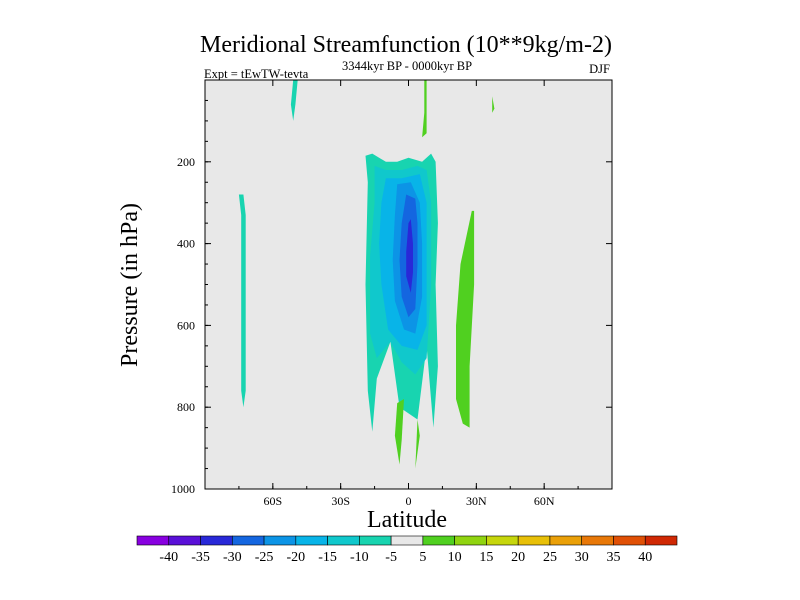  I want to click on time-range-label: 3344kyr BP - 0000kyr BP, so click(407, 66).